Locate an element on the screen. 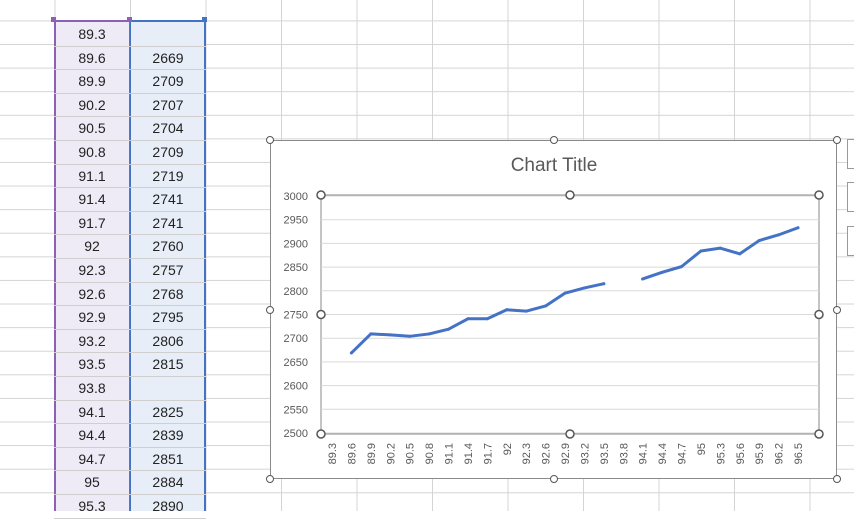 The image size is (854, 519). cell-b: 2851 is located at coordinates (168, 460).